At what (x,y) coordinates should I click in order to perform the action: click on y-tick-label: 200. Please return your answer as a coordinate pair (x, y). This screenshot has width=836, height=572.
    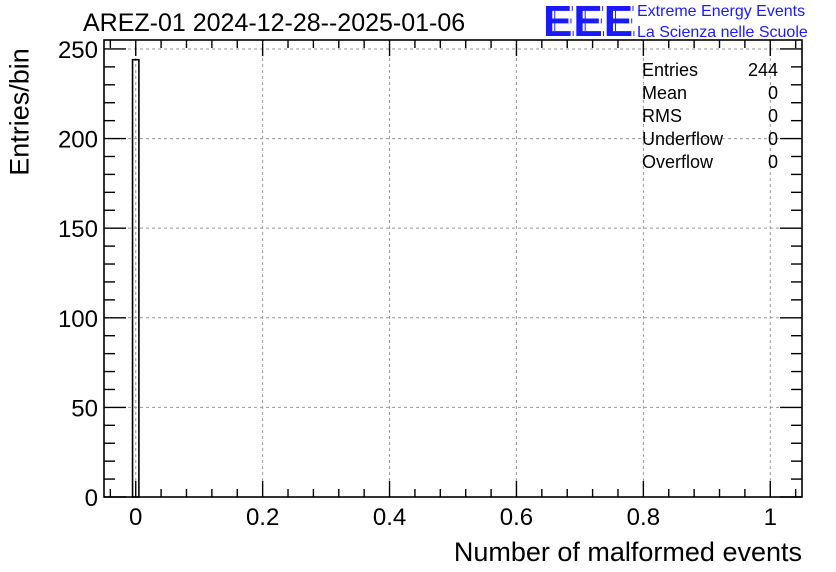
    Looking at the image, I should click on (78, 140).